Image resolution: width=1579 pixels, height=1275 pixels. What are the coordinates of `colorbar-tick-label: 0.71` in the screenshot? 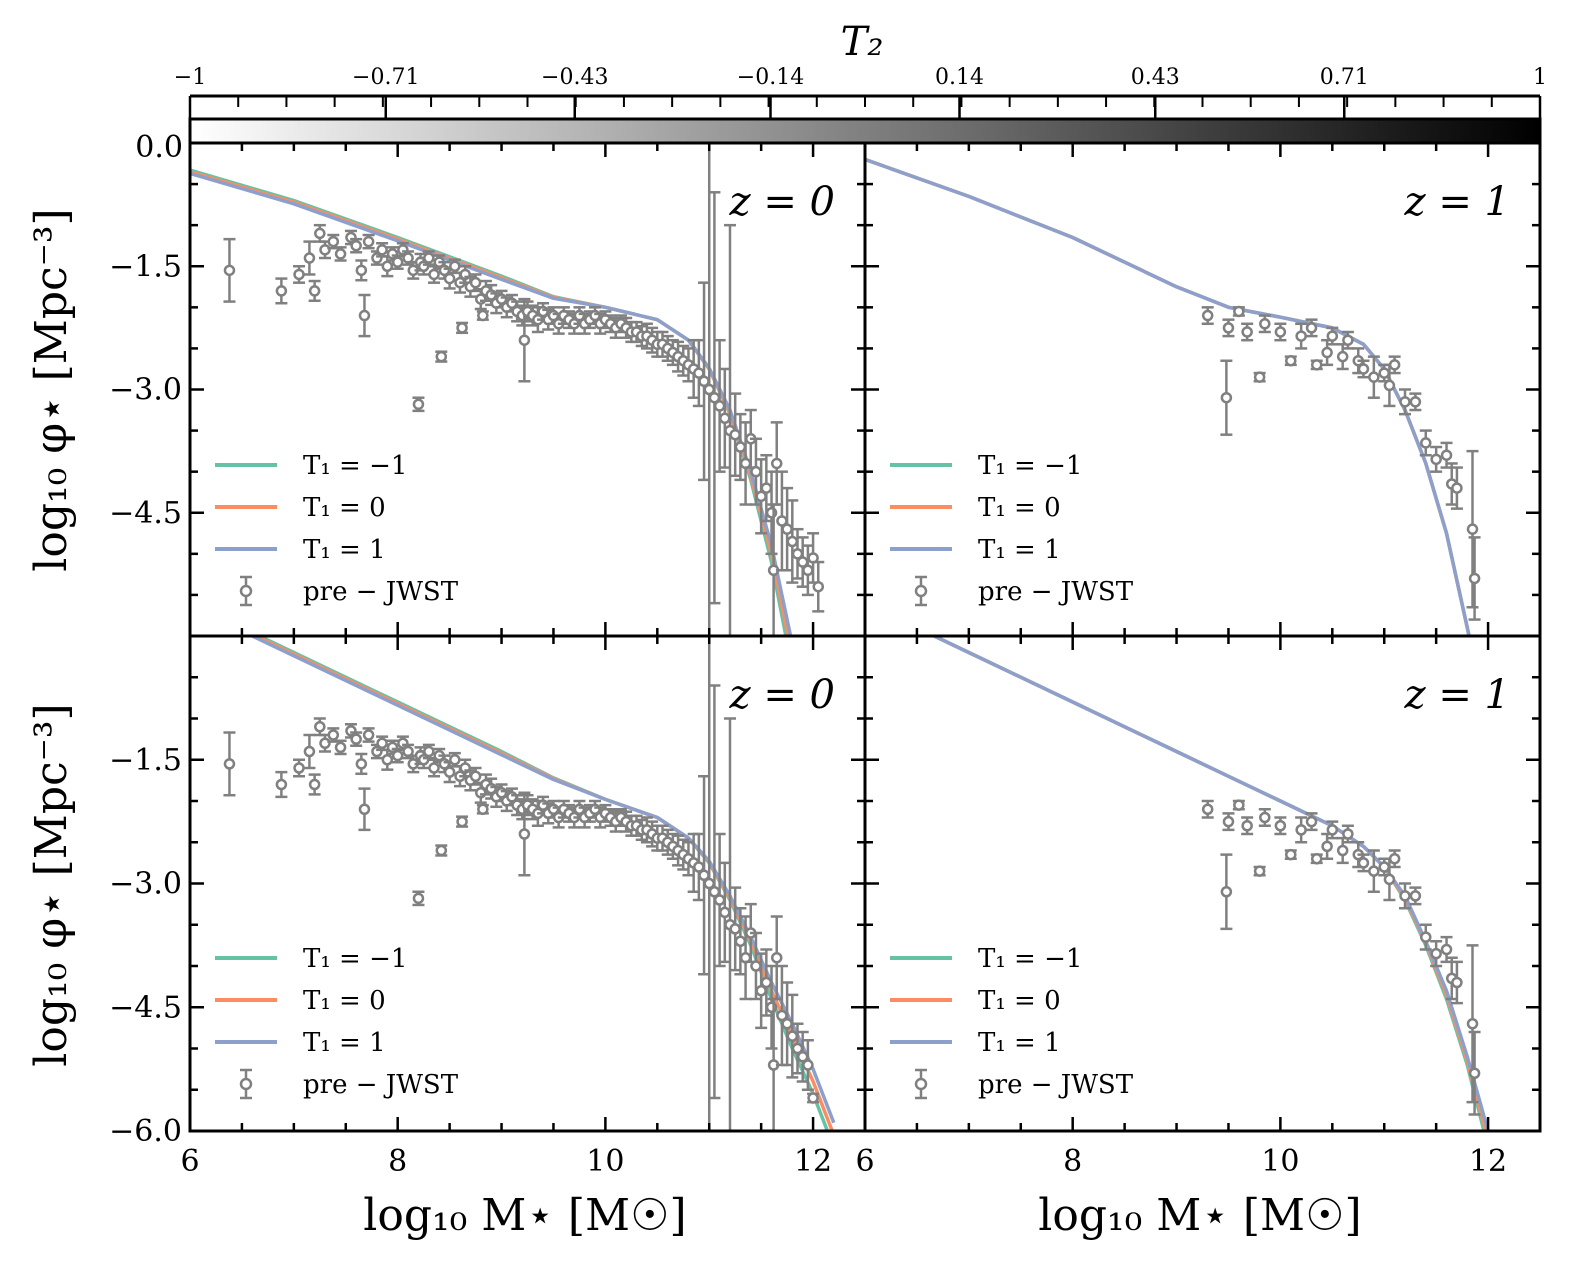 It's located at (1344, 77).